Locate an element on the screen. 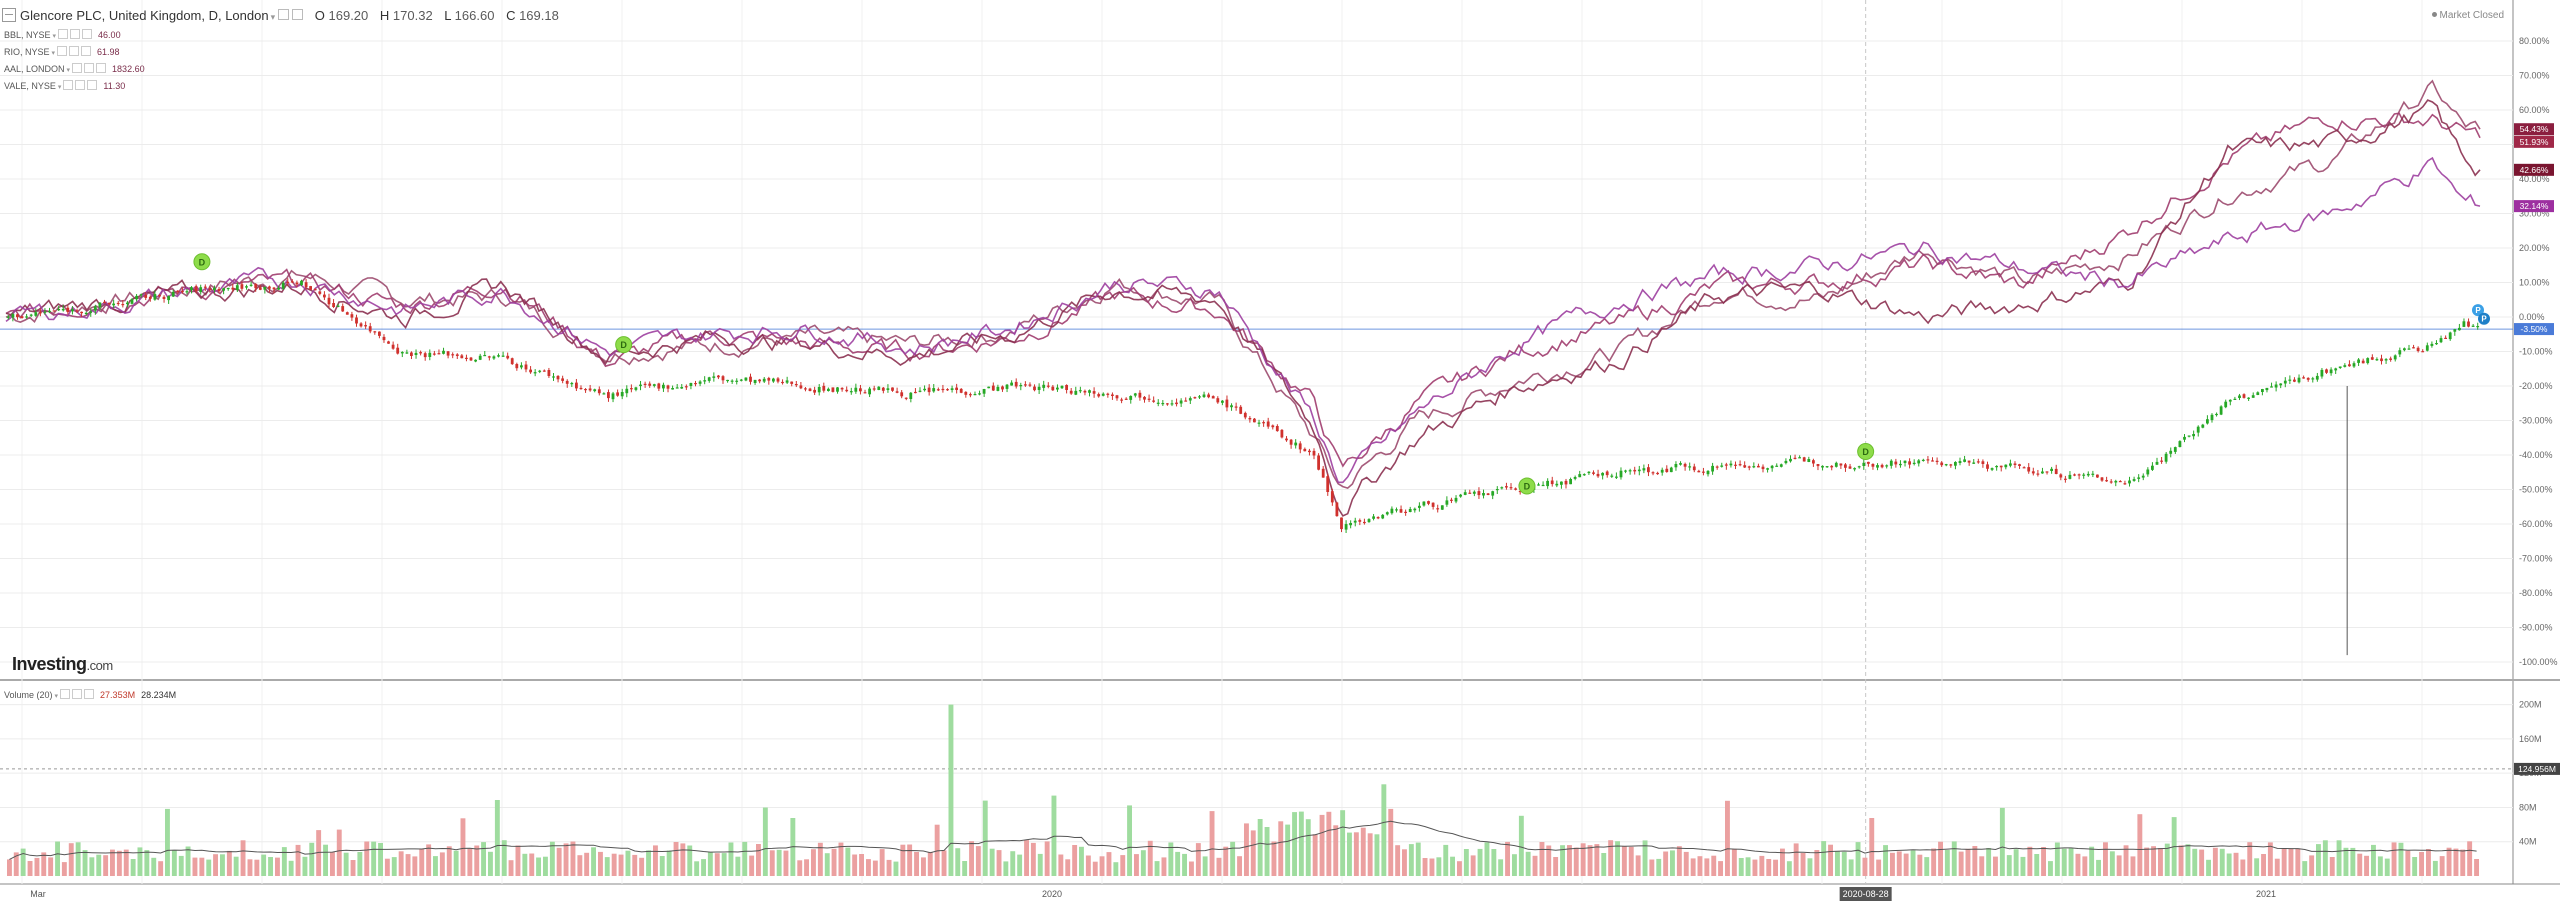 This screenshot has width=2560, height=909. comparison-row: BBL, NYSE ▾ 46.00 is located at coordinates (62, 34).